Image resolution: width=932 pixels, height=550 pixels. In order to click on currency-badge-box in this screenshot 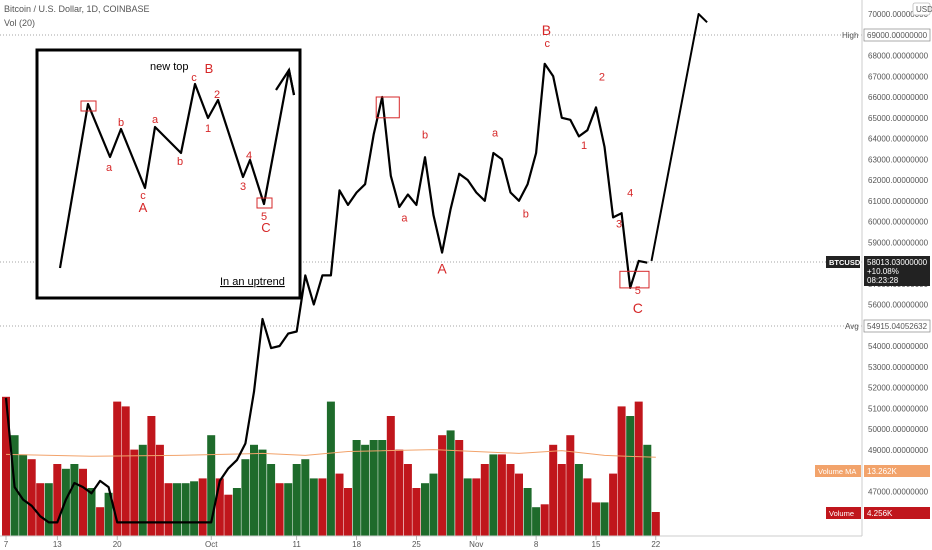, I will do `click(921, 9)`.